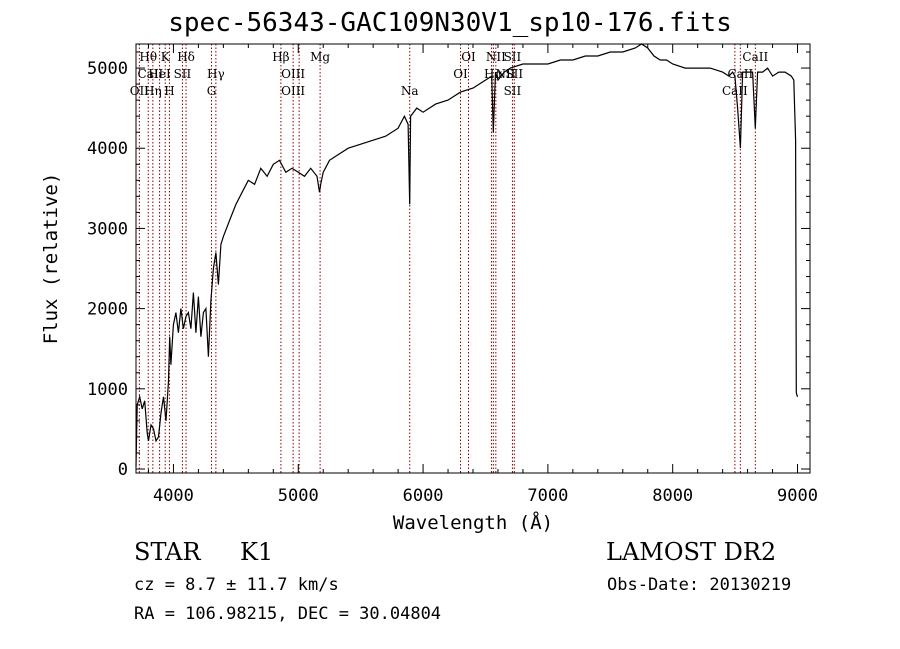 This screenshot has height=649, width=900. I want to click on spectral-line-label: OII, so click(140, 91).